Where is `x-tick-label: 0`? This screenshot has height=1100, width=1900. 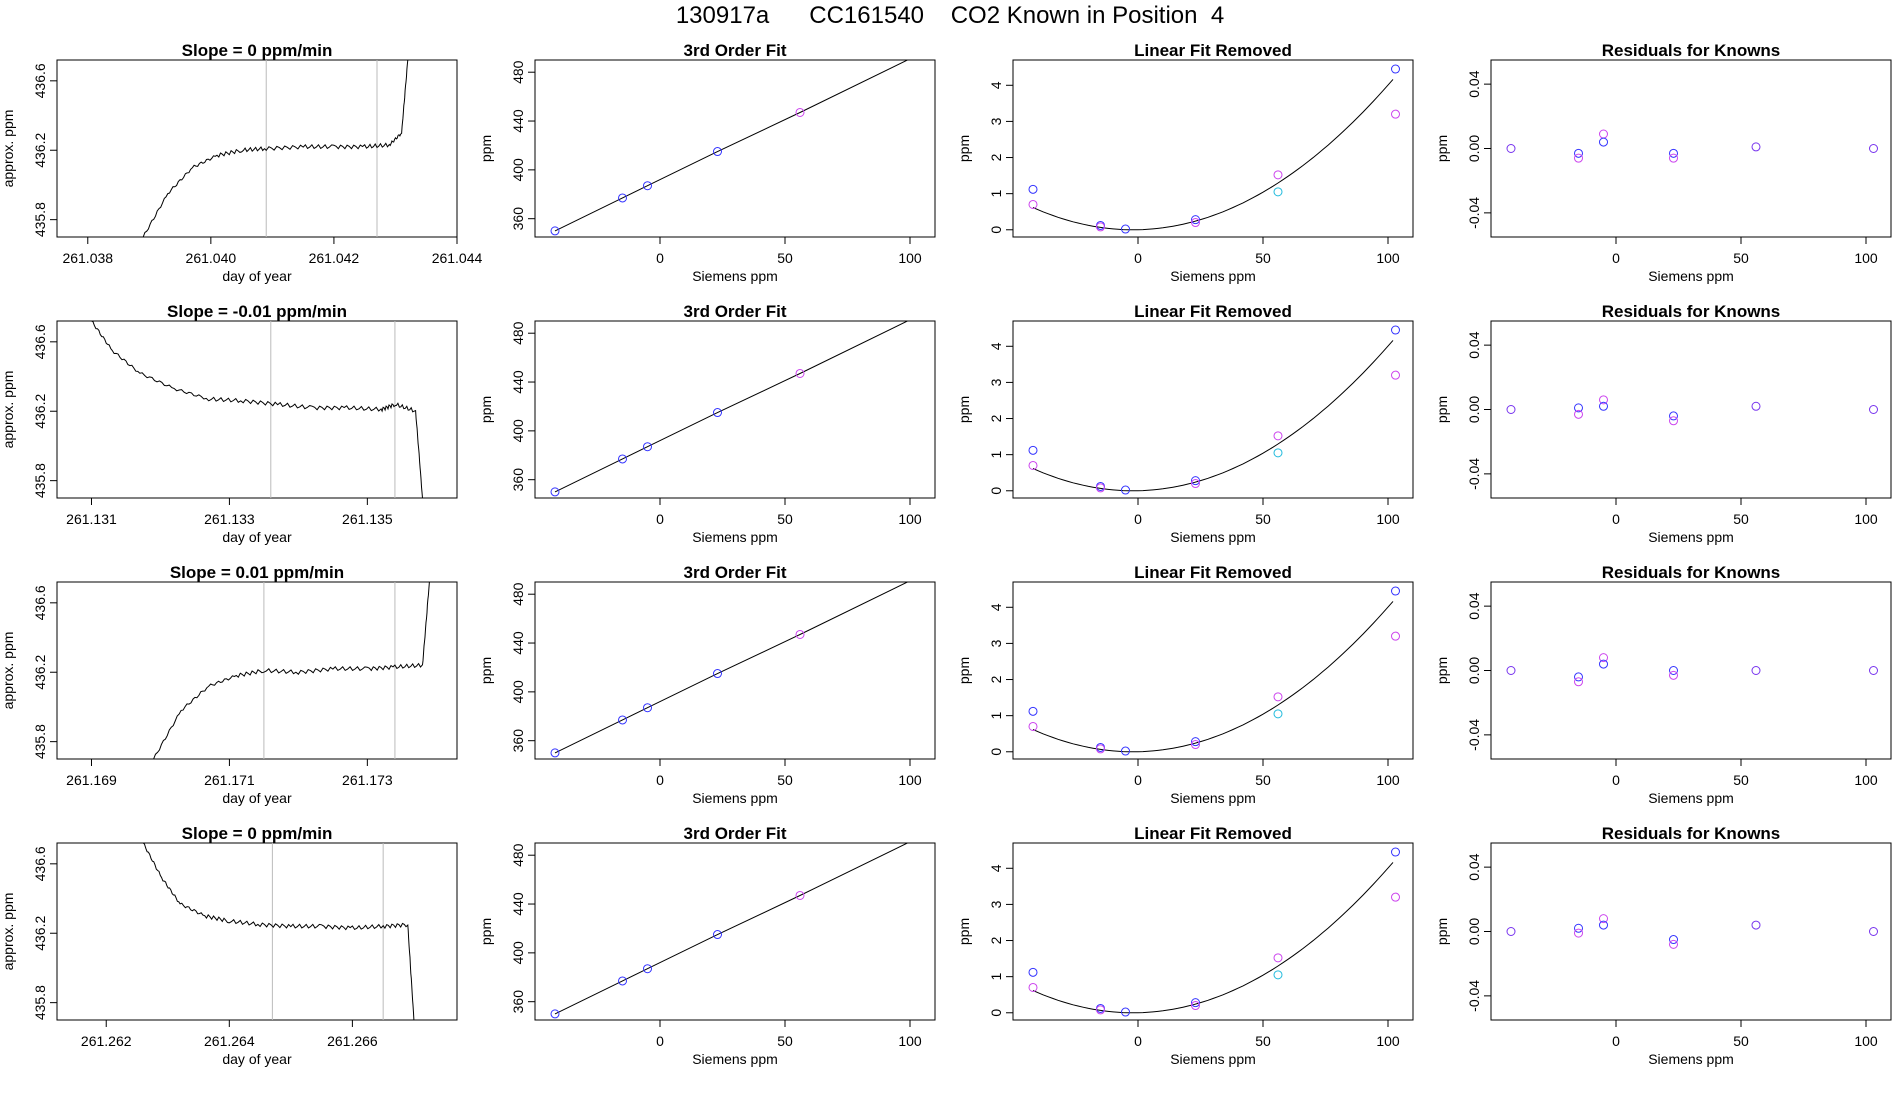 x-tick-label: 0 is located at coordinates (660, 519).